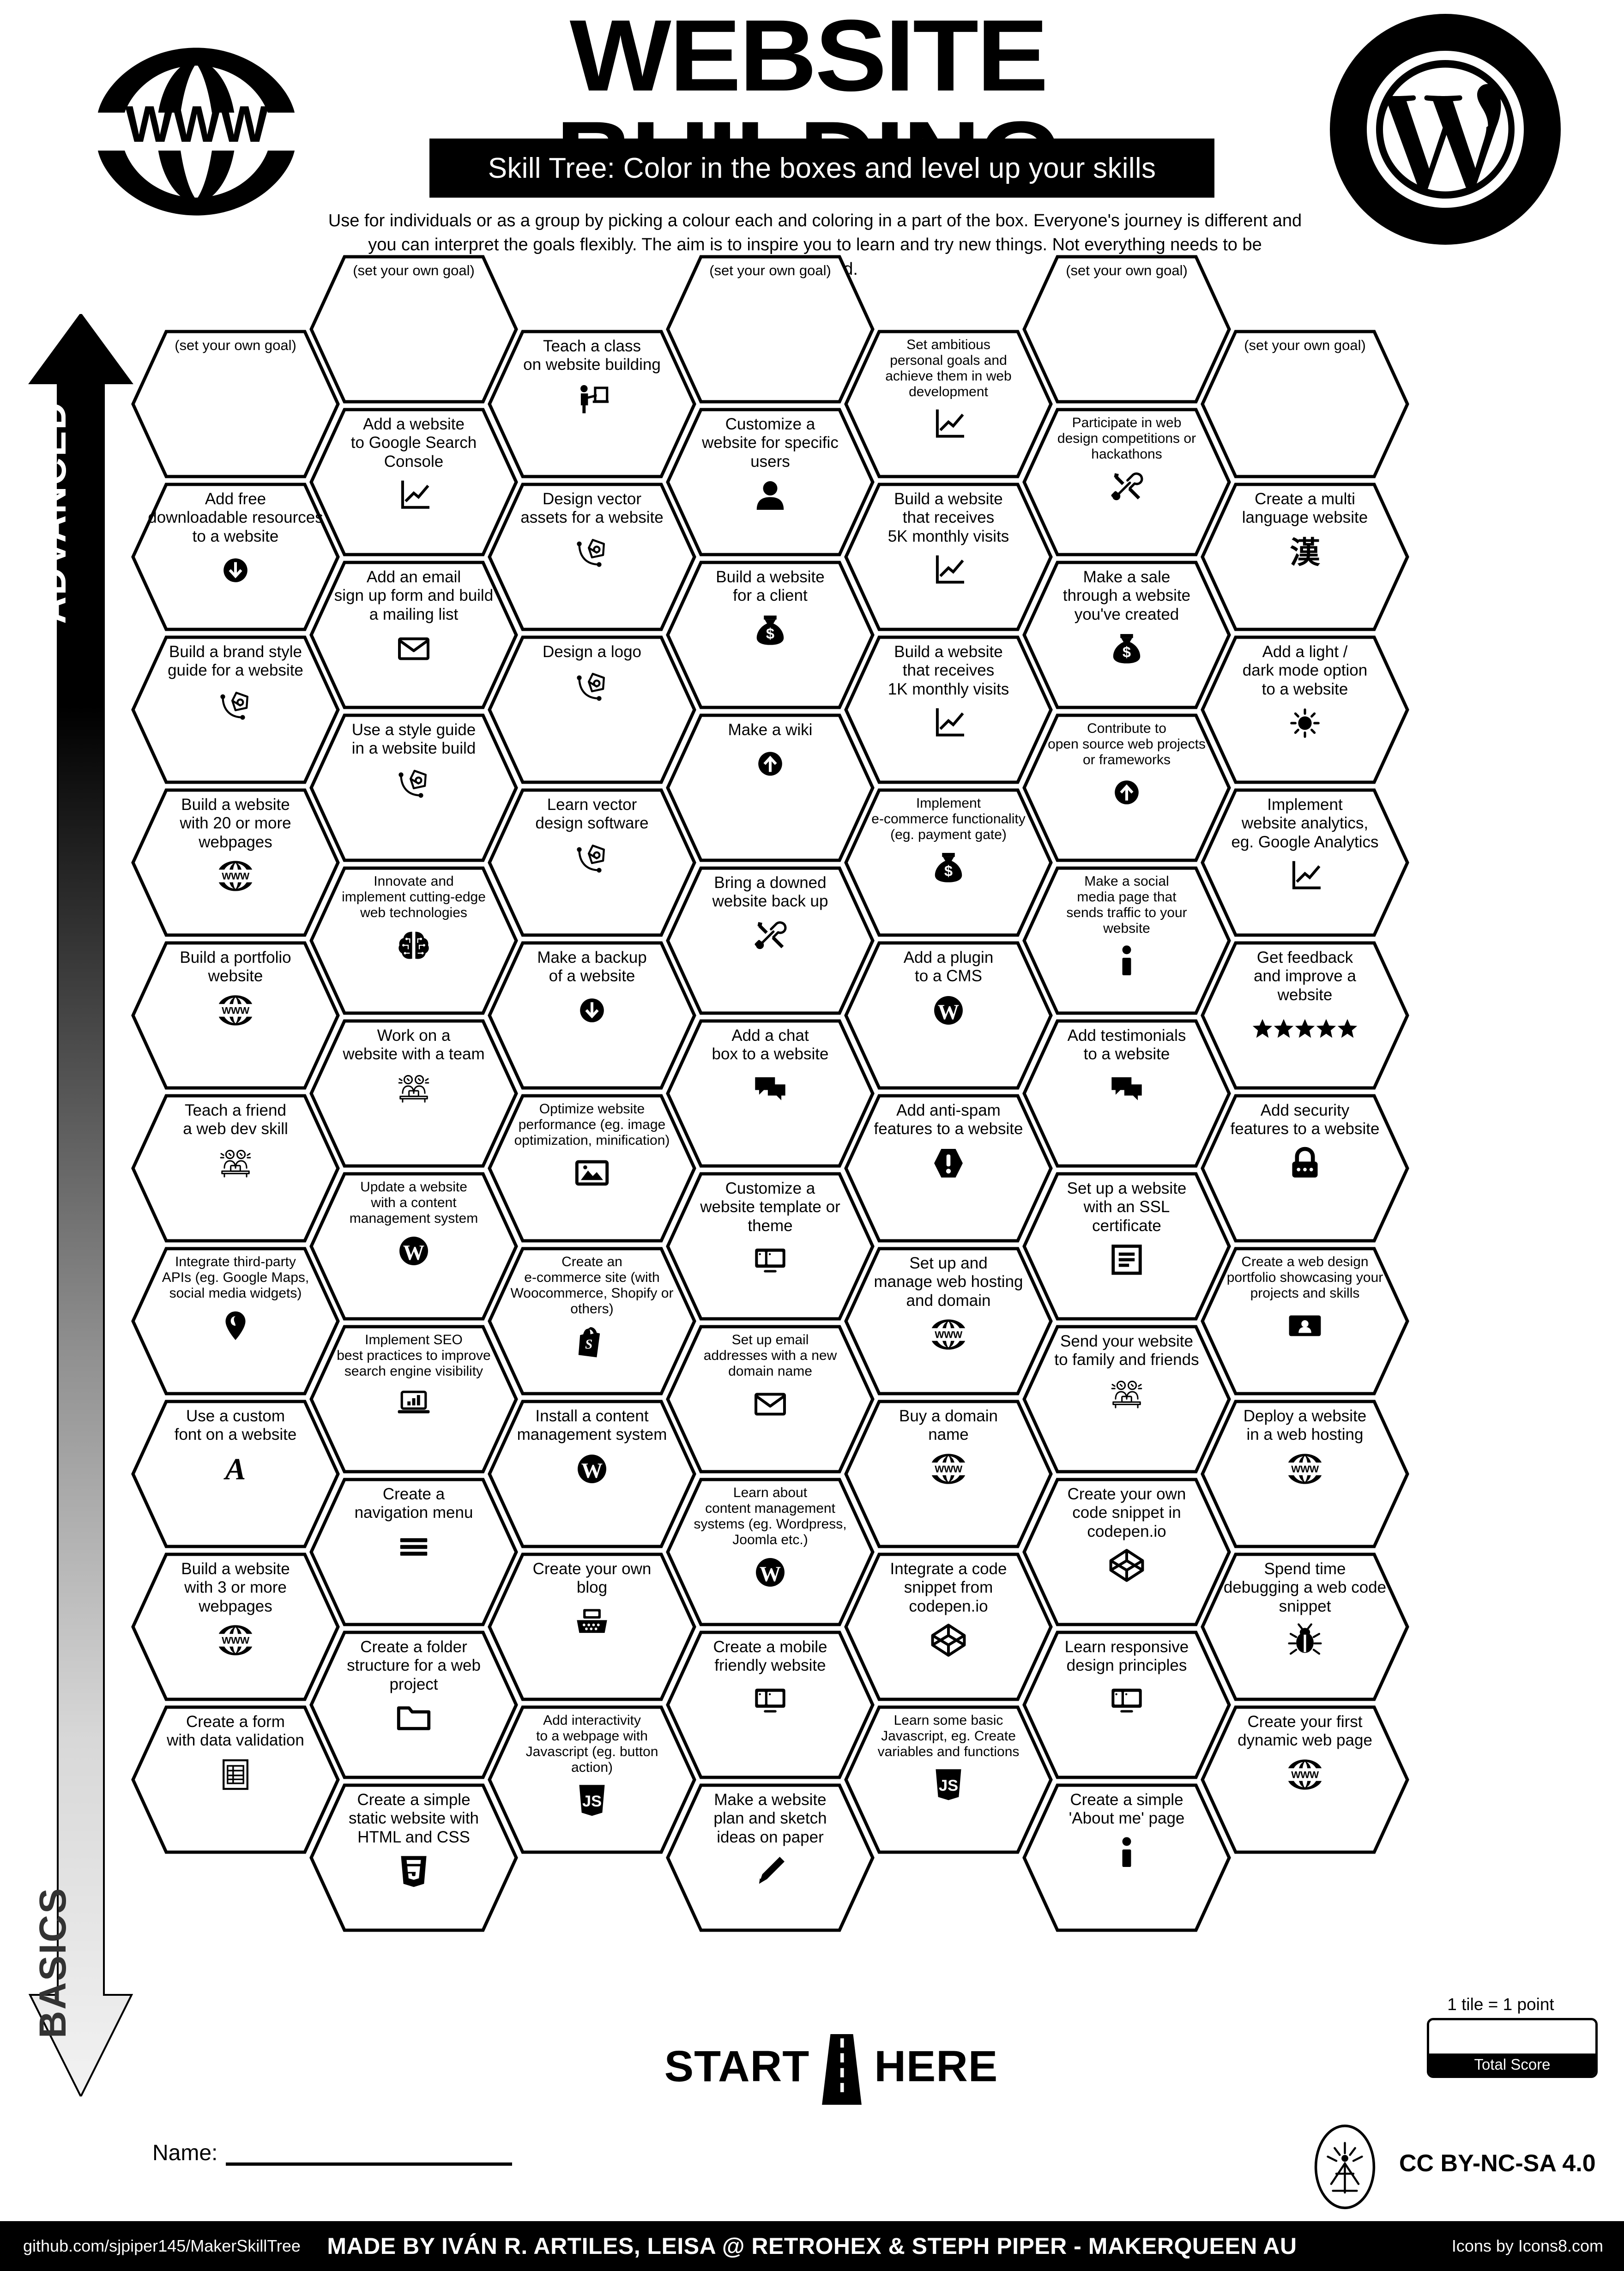 This screenshot has width=1624, height=2271. I want to click on skill-hex-tile: Install a content management system W, so click(592, 1474).